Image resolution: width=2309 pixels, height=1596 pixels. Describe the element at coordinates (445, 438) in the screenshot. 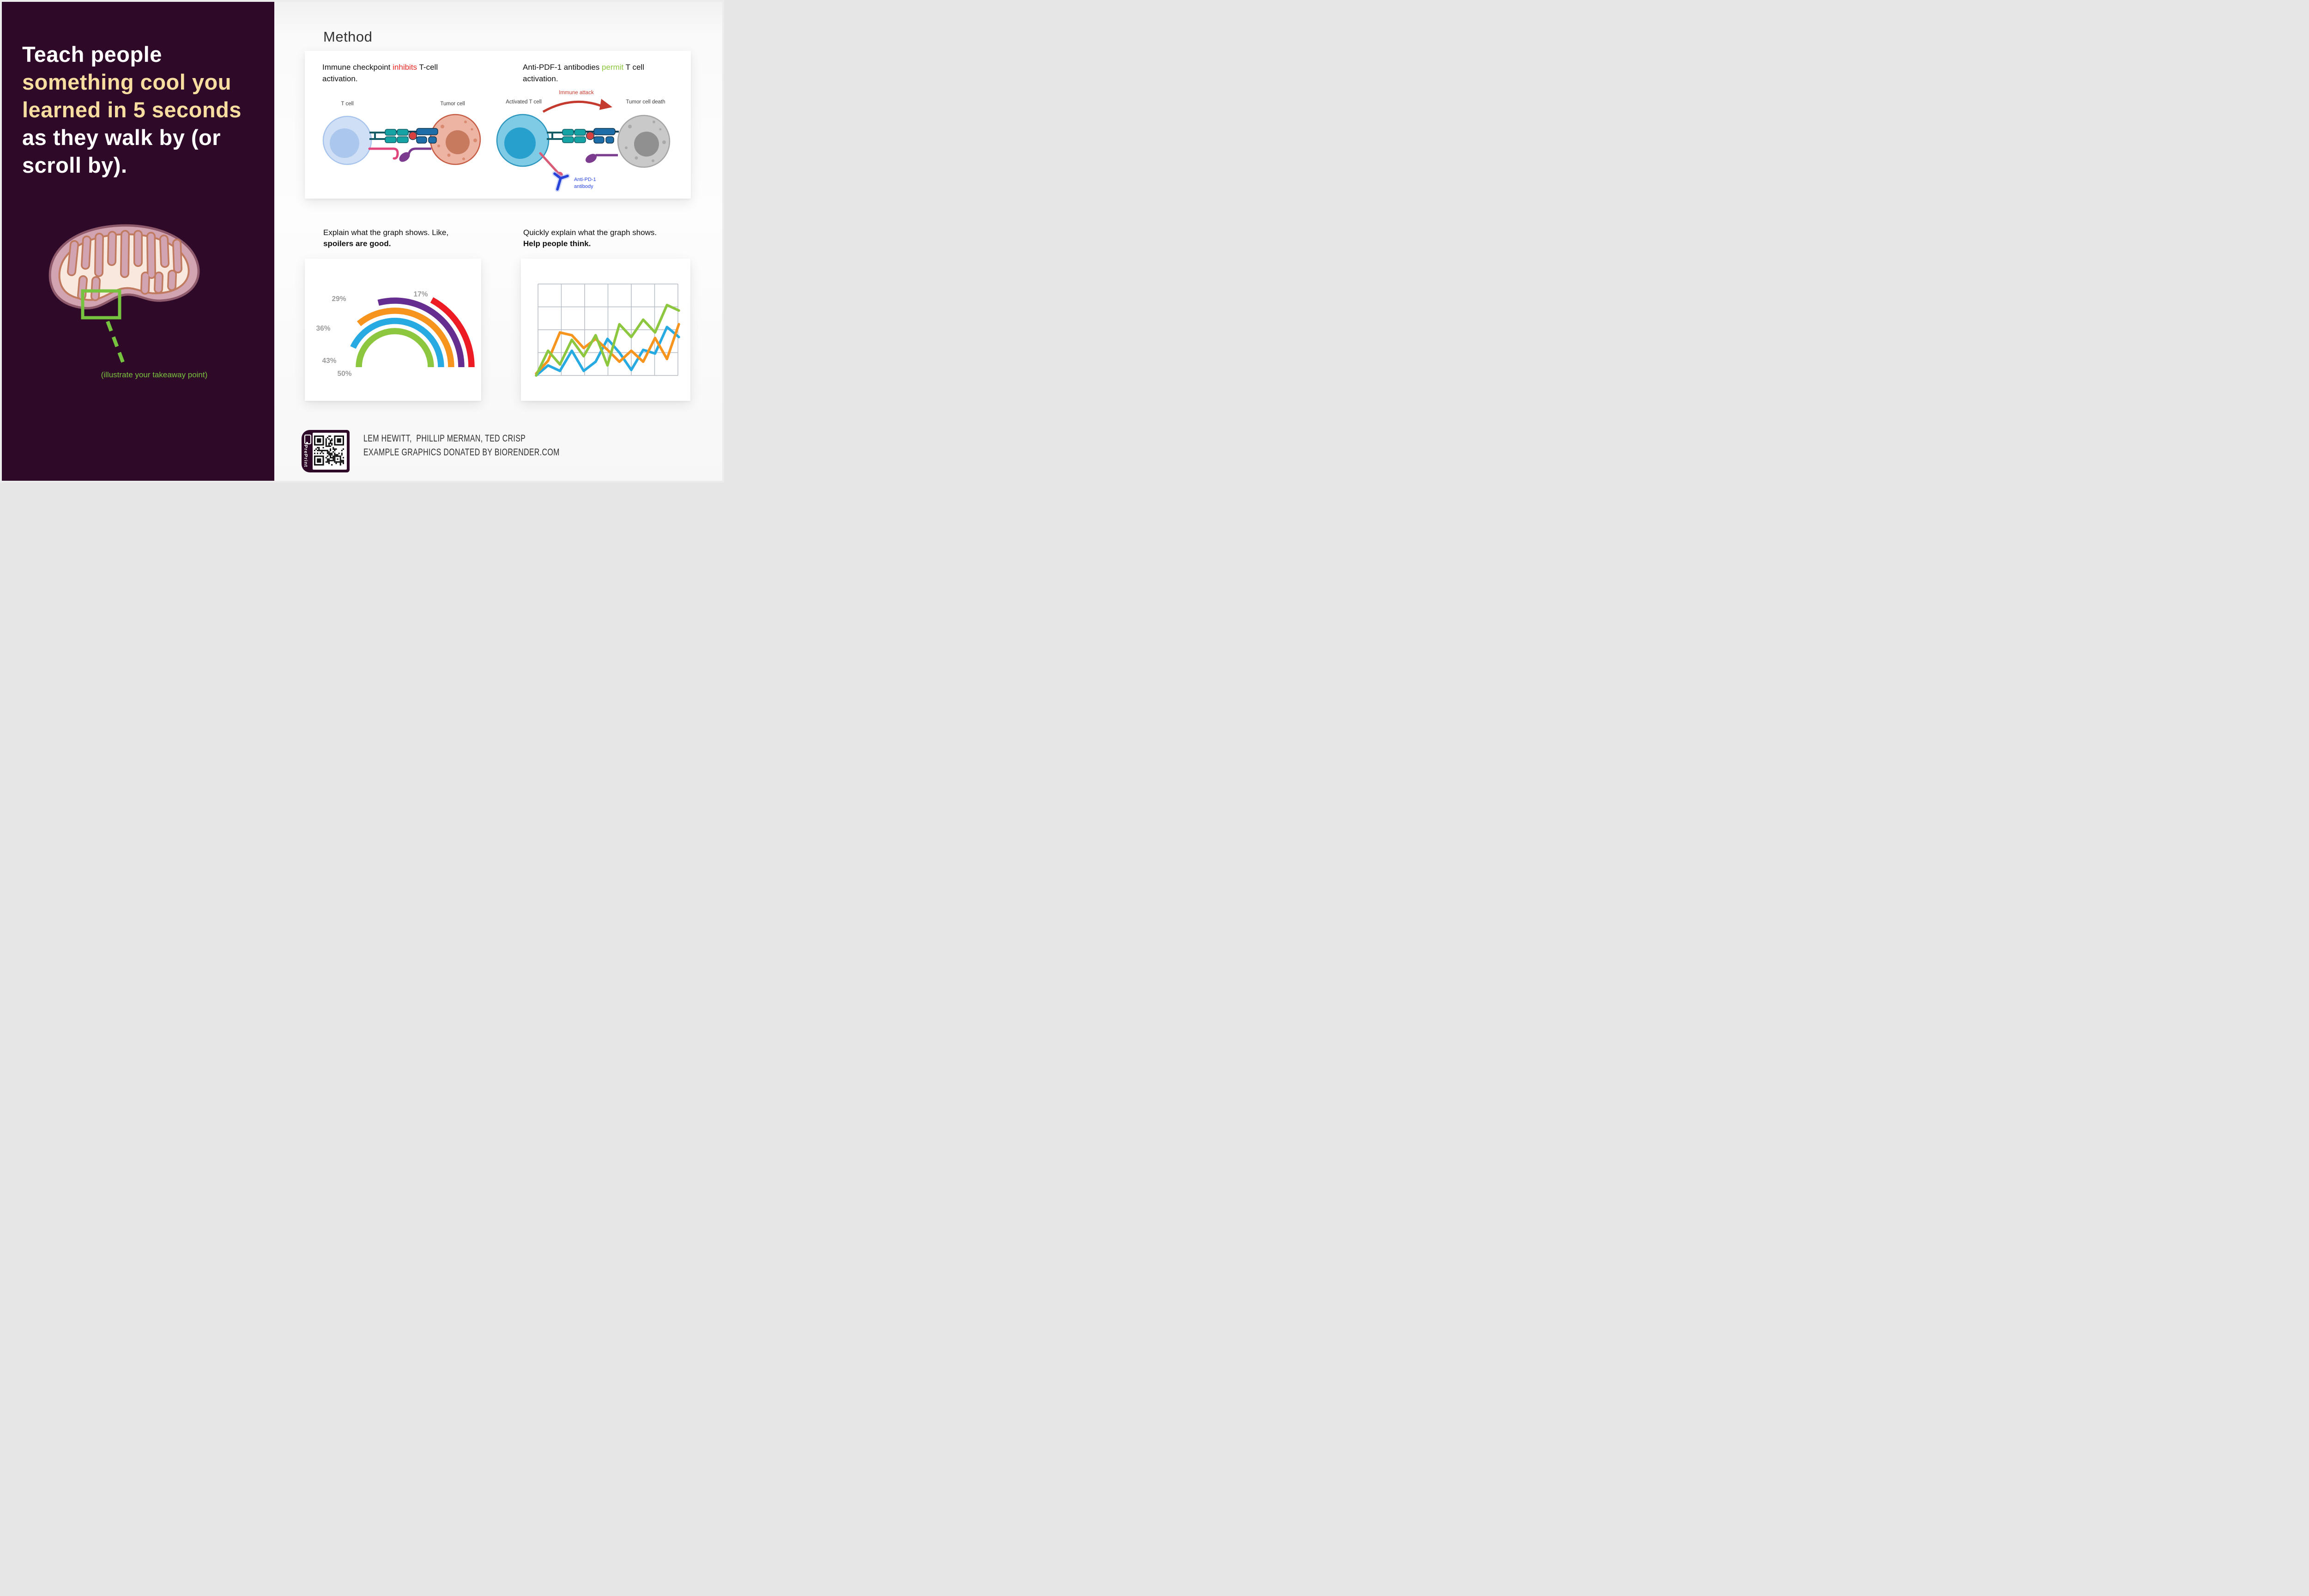

I see `author-names: LEM HEWITT, PHILLIP MERMAN, TED CRISP` at that location.